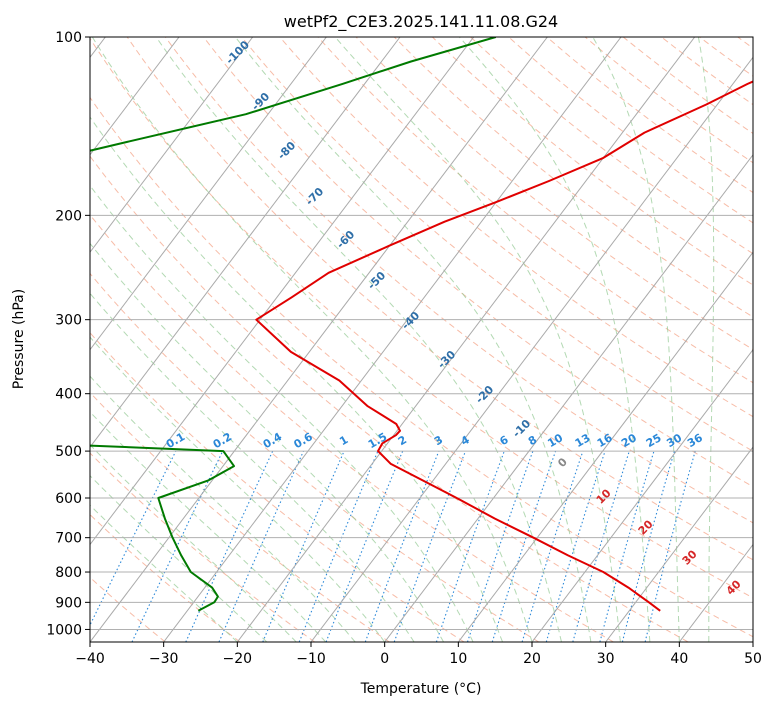 This screenshot has height=708, width=775. What do you see at coordinates (68, 395) in the screenshot?
I see `y-tick-label: 400` at bounding box center [68, 395].